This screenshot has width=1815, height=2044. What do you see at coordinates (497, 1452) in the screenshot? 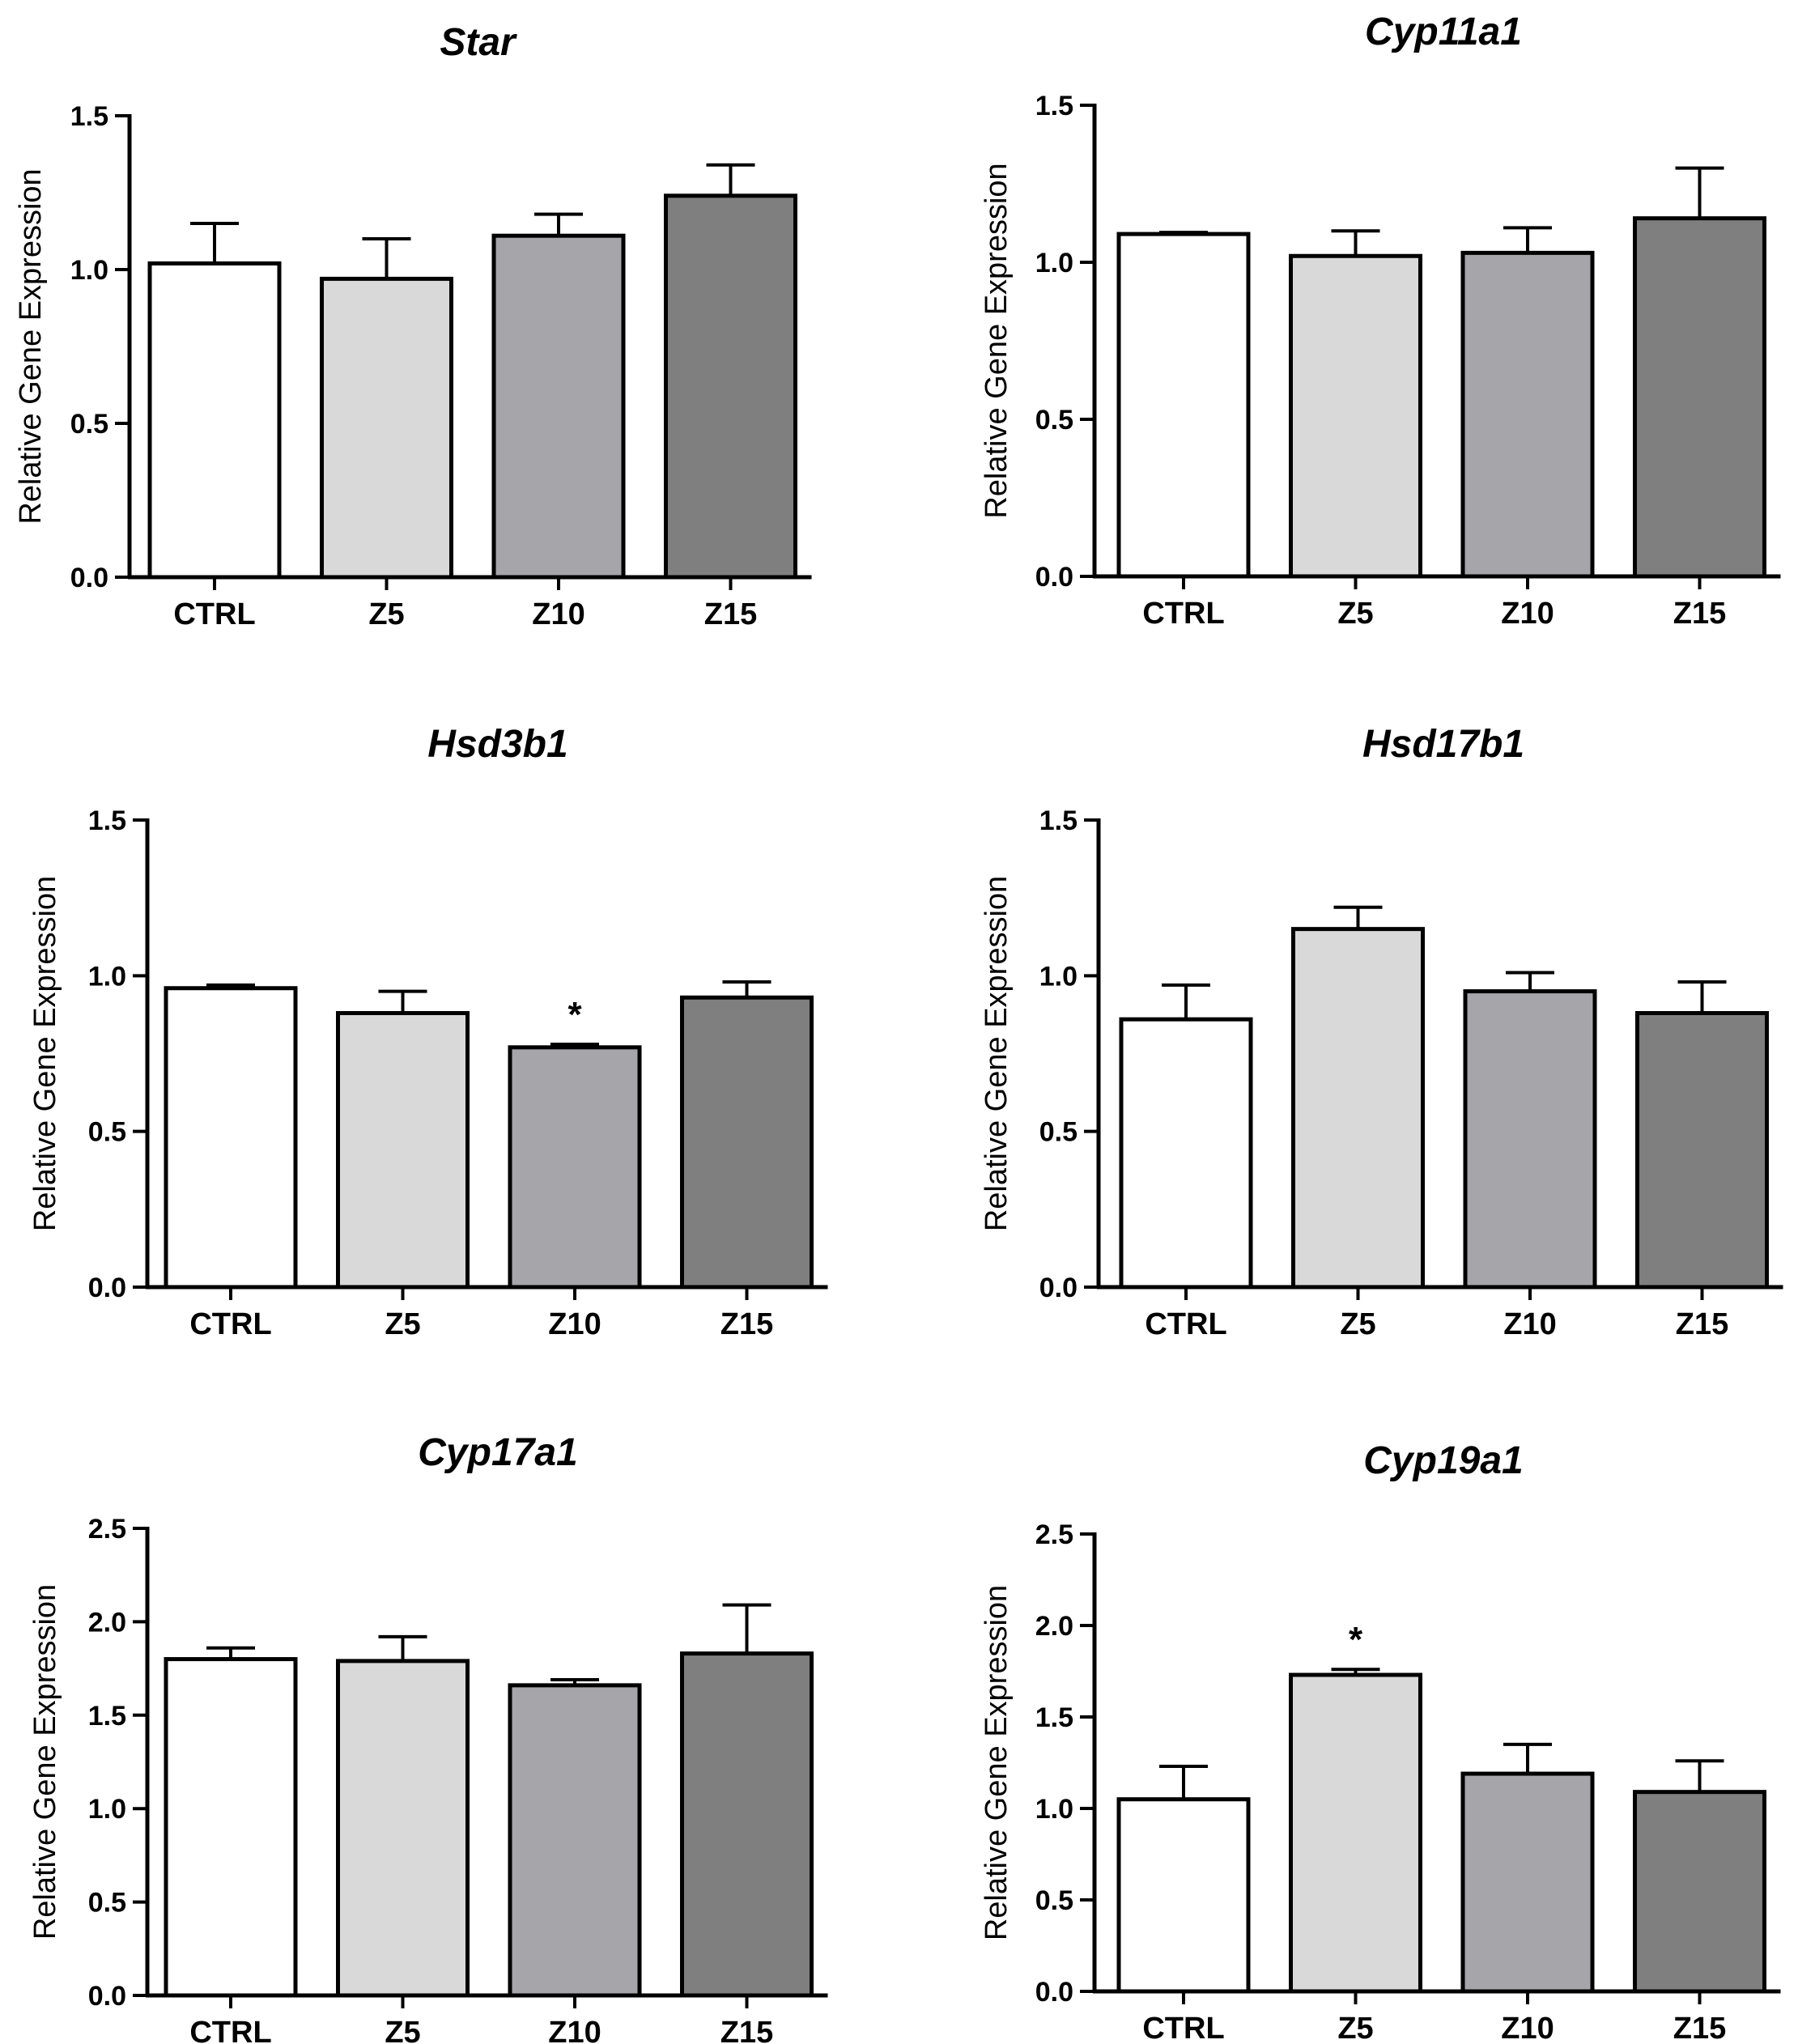
I see `chart-title: Cyp17a1` at bounding box center [497, 1452].